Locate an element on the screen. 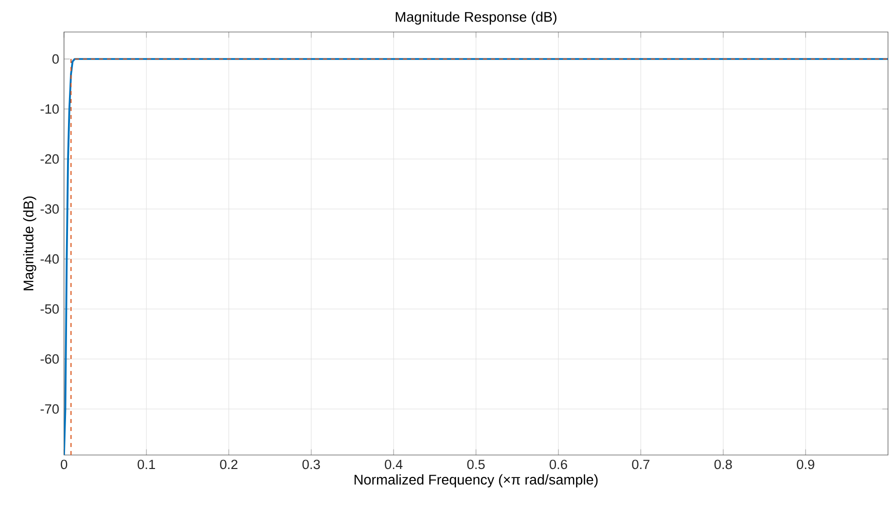 The height and width of the screenshot is (512, 890). x-tick-label: 0 is located at coordinates (64, 465).